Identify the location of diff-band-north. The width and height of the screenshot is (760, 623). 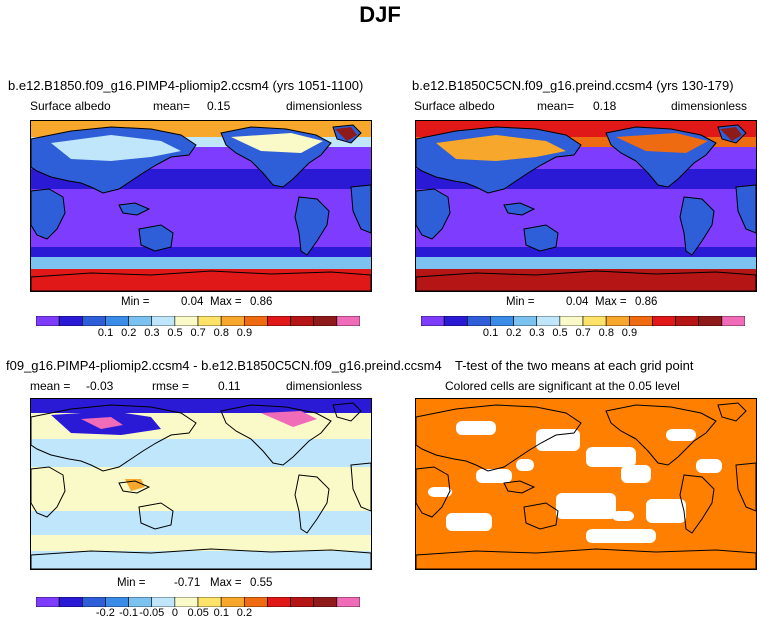
(201, 453).